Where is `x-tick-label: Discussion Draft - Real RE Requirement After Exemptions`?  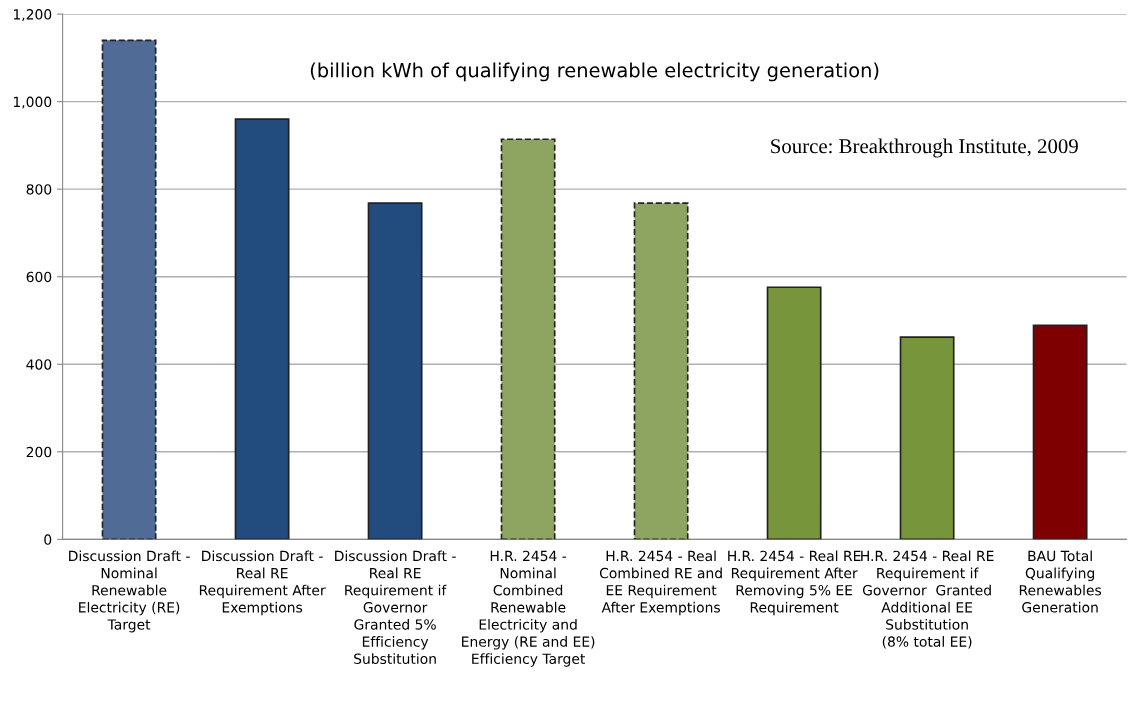
x-tick-label: Discussion Draft - Real RE Requirement After Exemptions is located at coordinates (262, 583).